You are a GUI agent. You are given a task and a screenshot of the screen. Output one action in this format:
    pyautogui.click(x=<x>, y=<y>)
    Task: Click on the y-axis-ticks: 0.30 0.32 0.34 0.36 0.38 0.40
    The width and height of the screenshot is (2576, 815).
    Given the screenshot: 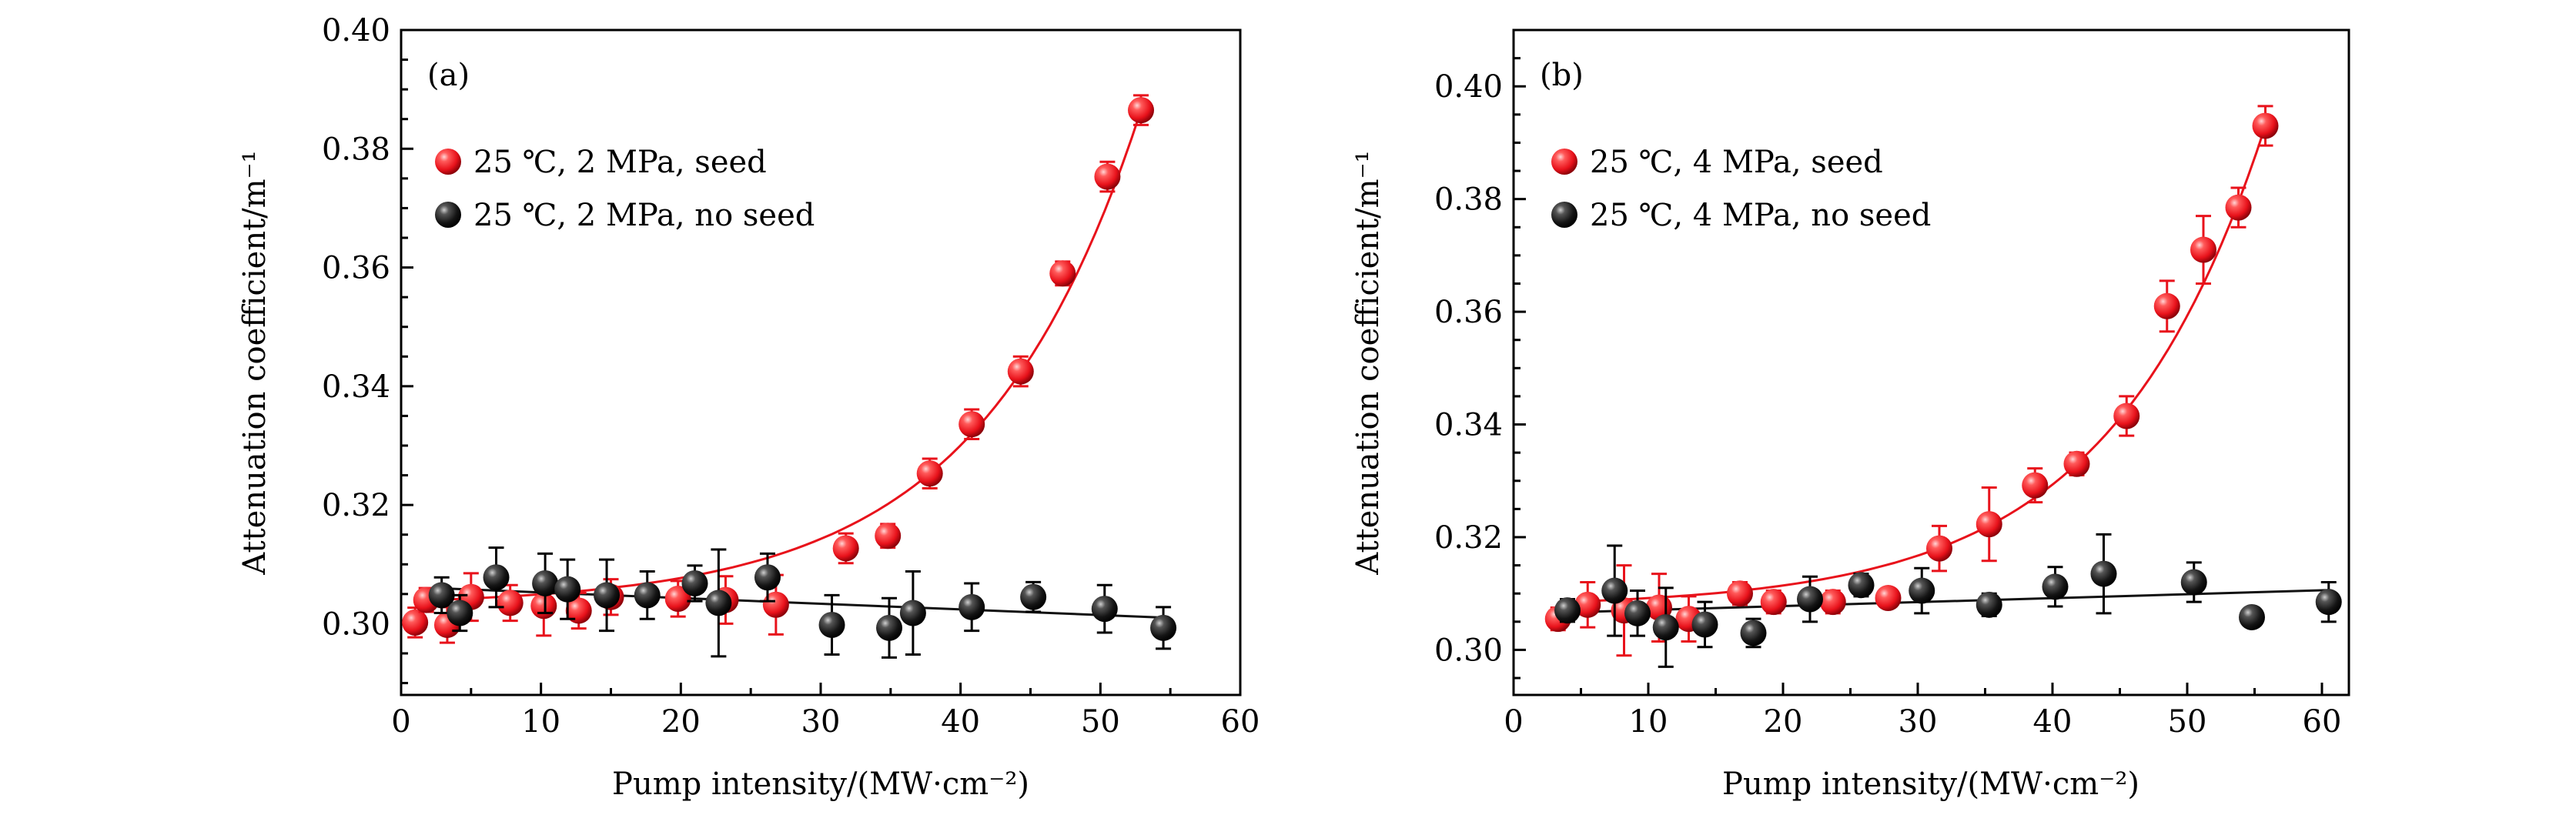 What is the action you would take?
    pyautogui.click(x=1480, y=368)
    